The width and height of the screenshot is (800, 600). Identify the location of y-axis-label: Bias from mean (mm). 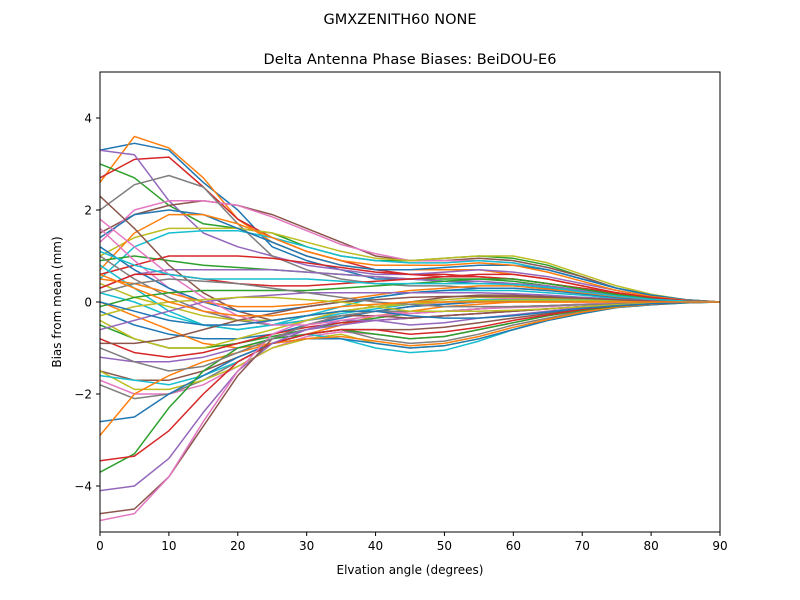
(57, 301).